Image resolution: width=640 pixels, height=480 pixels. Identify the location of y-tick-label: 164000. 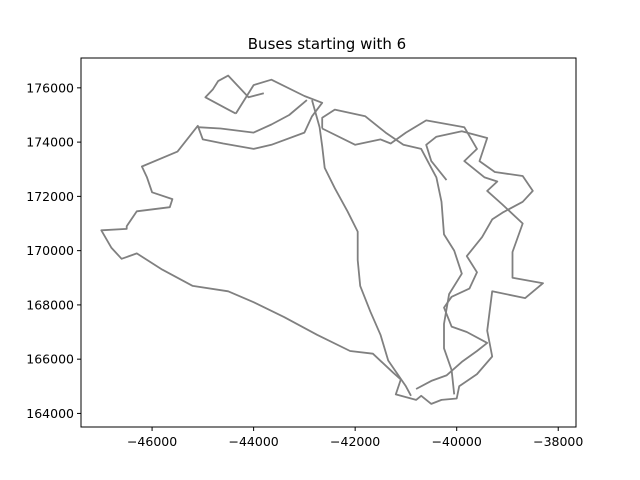
(50, 413).